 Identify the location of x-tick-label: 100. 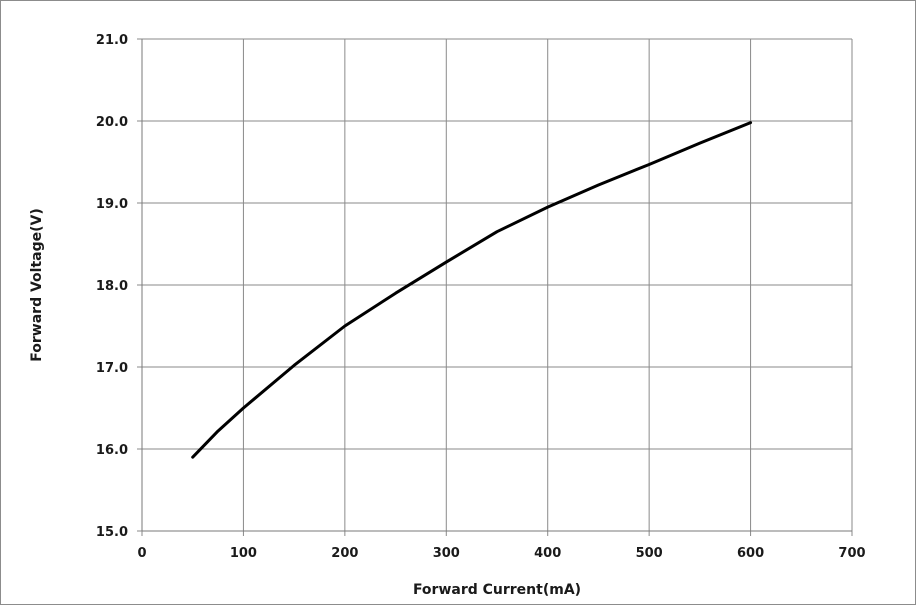
(243, 553).